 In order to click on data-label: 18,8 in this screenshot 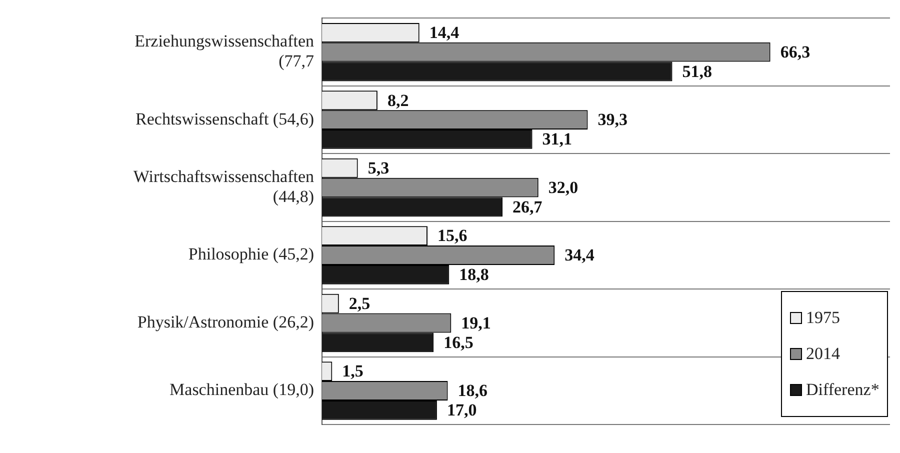, I will do `click(474, 274)`.